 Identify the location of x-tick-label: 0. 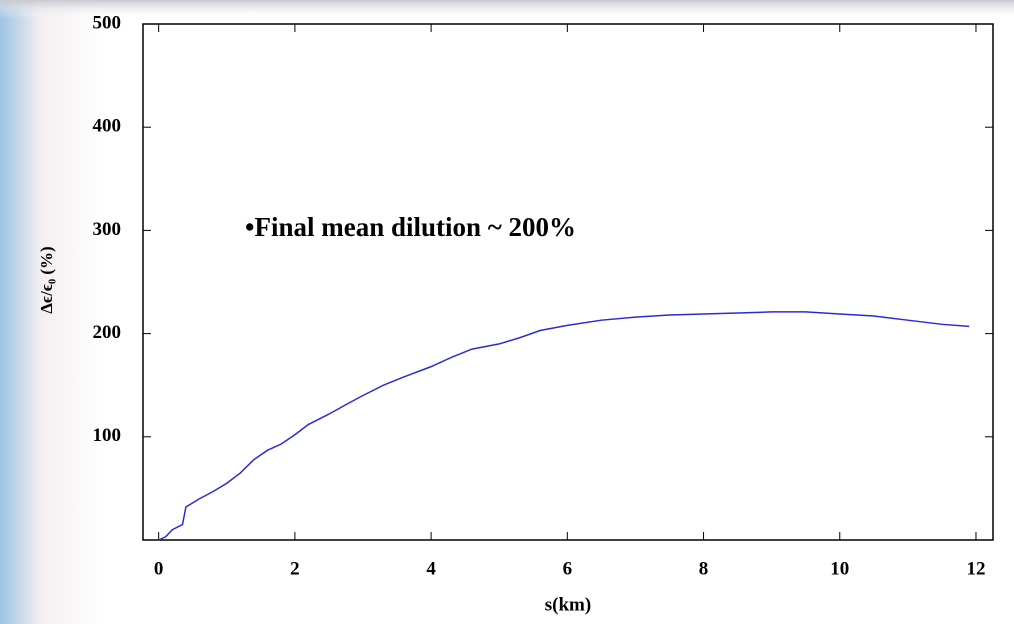
(159, 568).